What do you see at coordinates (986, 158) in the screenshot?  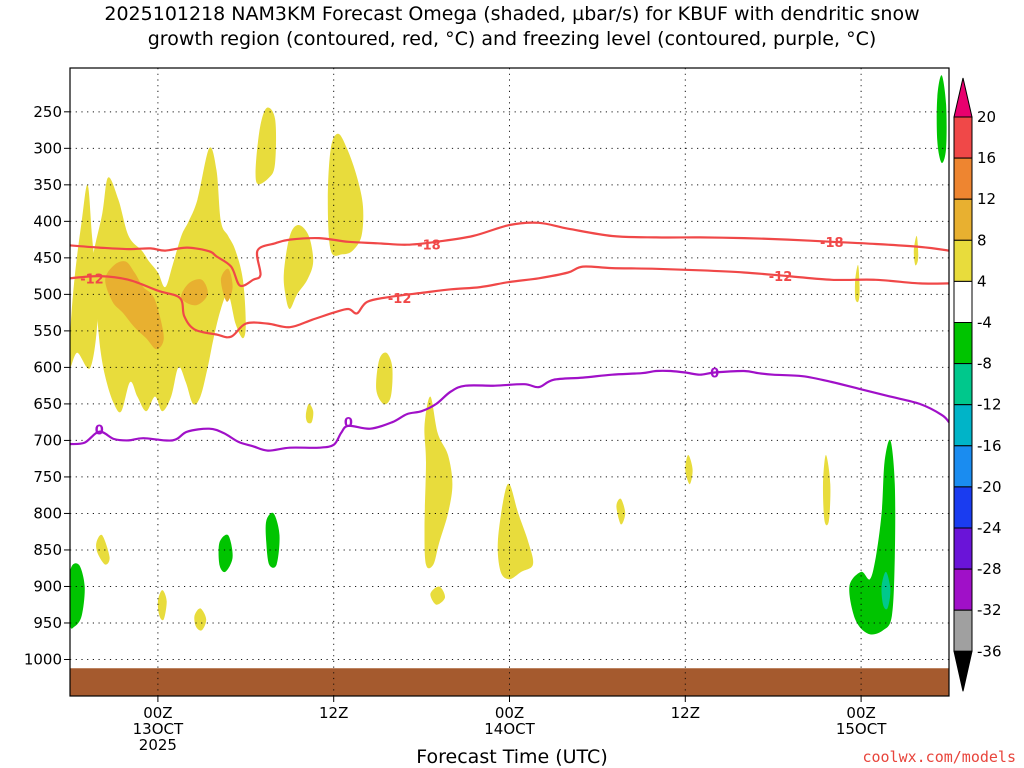 I see `colorbar-label: 16` at bounding box center [986, 158].